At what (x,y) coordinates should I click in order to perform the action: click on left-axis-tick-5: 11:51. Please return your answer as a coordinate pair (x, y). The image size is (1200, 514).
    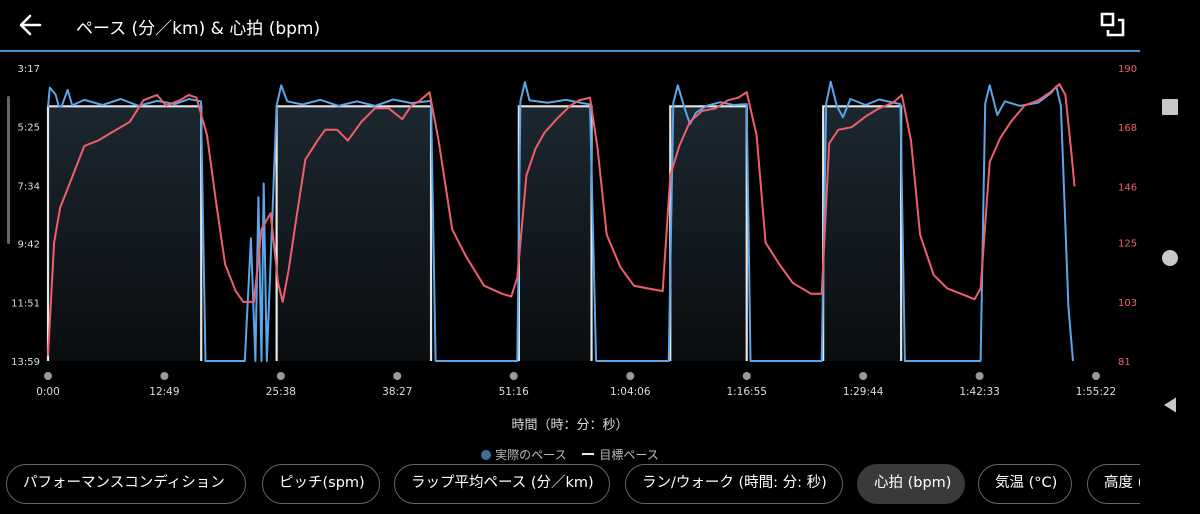
    Looking at the image, I should click on (25, 304).